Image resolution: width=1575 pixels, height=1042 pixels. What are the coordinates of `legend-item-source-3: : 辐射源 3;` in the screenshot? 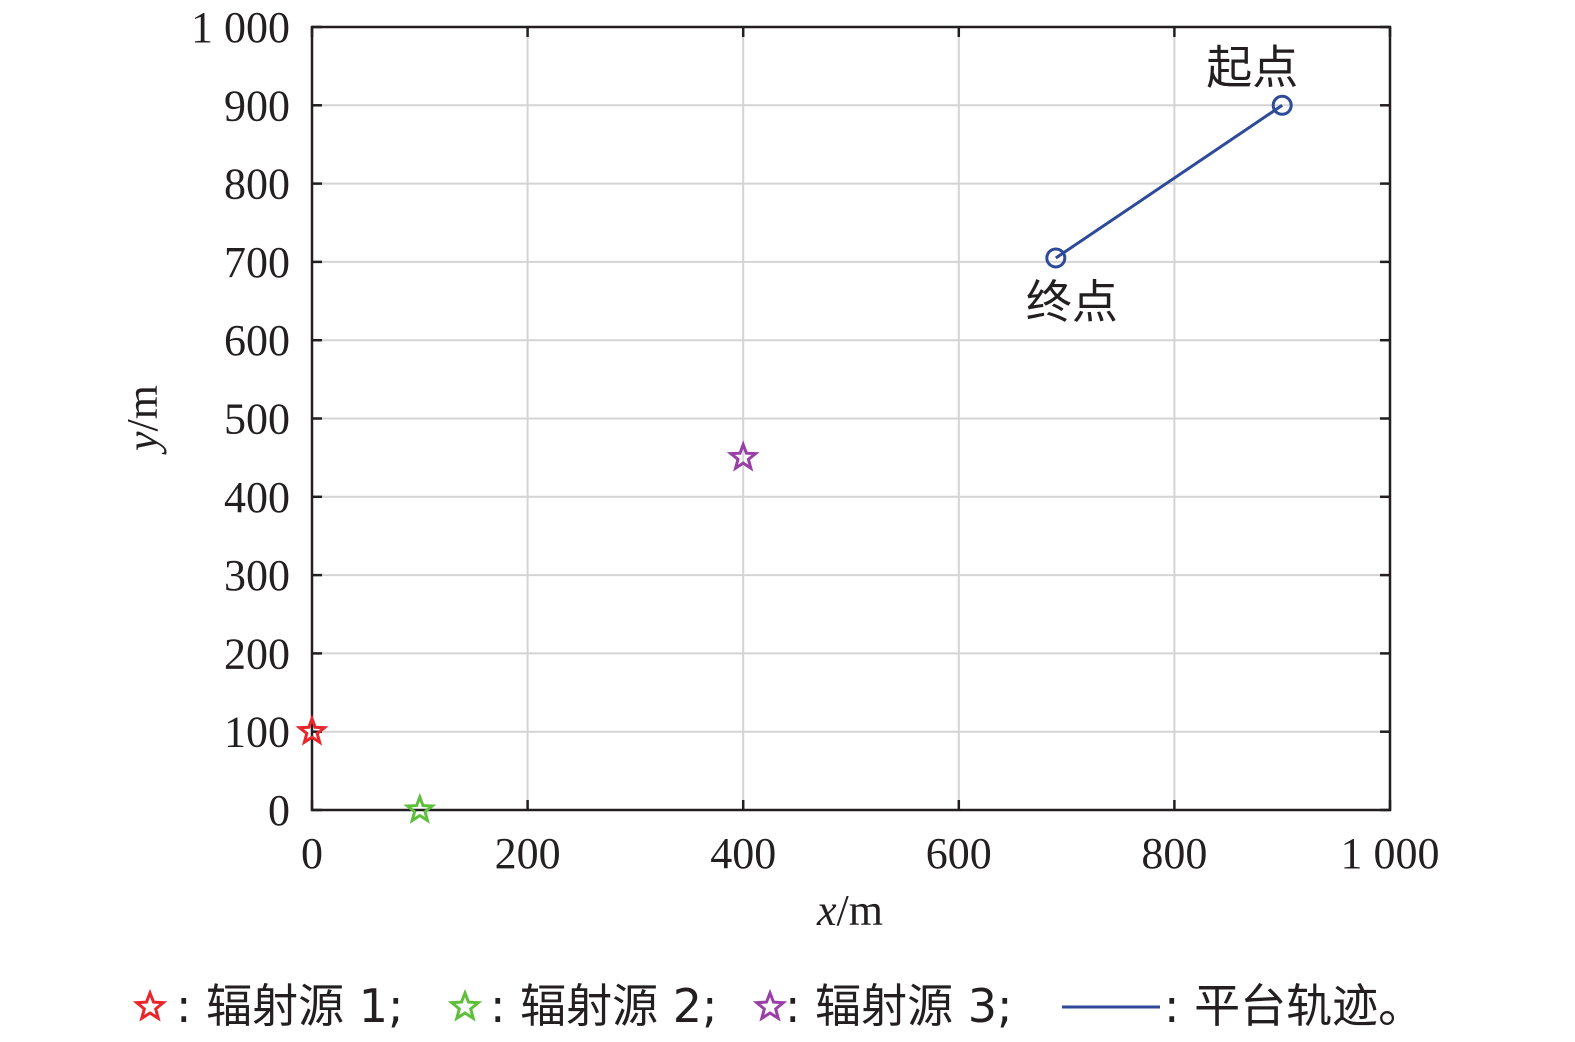 It's located at (882, 1006).